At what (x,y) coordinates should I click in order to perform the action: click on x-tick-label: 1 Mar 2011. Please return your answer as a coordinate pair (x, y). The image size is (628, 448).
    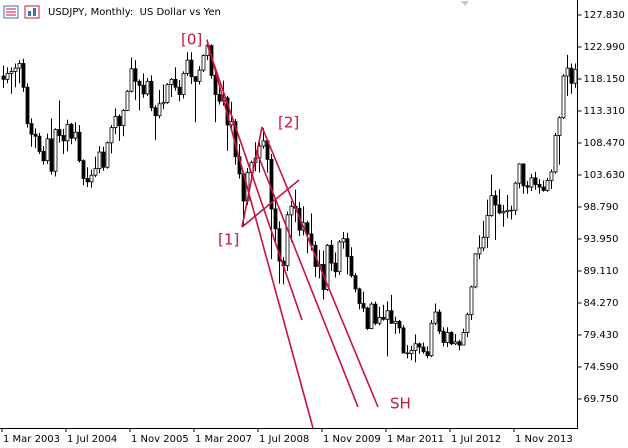
    Looking at the image, I should click on (415, 439).